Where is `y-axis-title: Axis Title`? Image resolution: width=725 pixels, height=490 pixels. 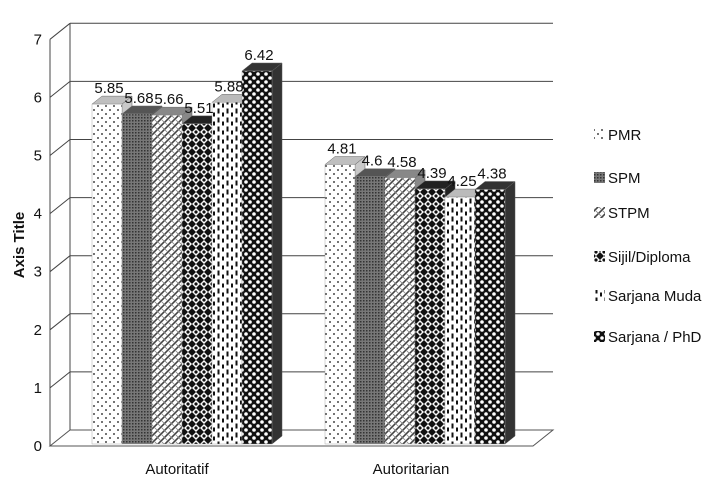
y-axis-title: Axis Title is located at coordinates (19, 245).